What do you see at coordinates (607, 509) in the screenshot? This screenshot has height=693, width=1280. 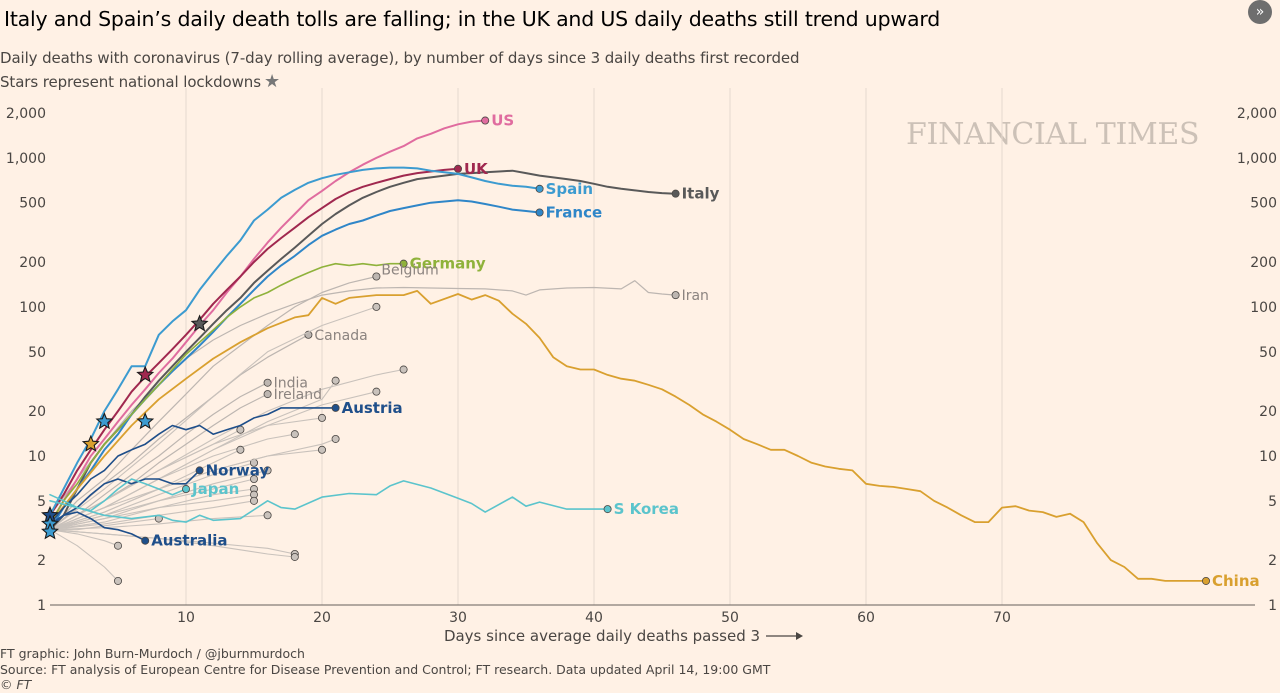 I see `series-s-korea-end-dot` at bounding box center [607, 509].